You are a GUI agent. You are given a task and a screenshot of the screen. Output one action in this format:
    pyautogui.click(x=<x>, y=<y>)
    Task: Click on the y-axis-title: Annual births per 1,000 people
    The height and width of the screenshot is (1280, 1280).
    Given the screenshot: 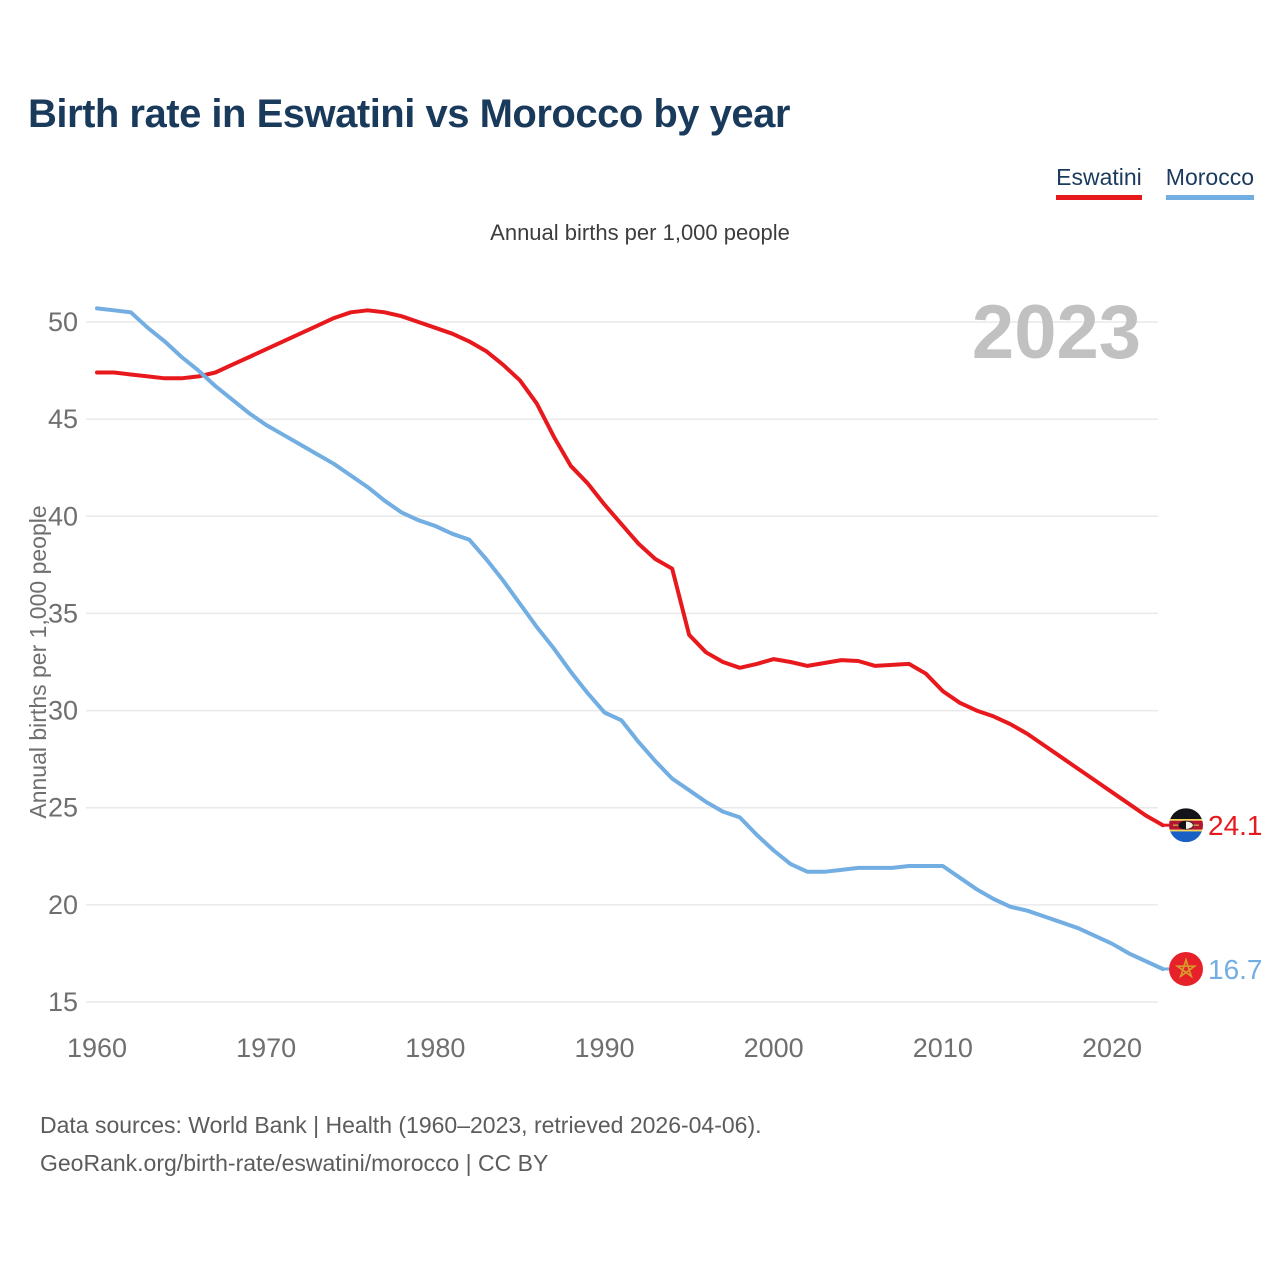 What is the action you would take?
    pyautogui.click(x=38, y=661)
    